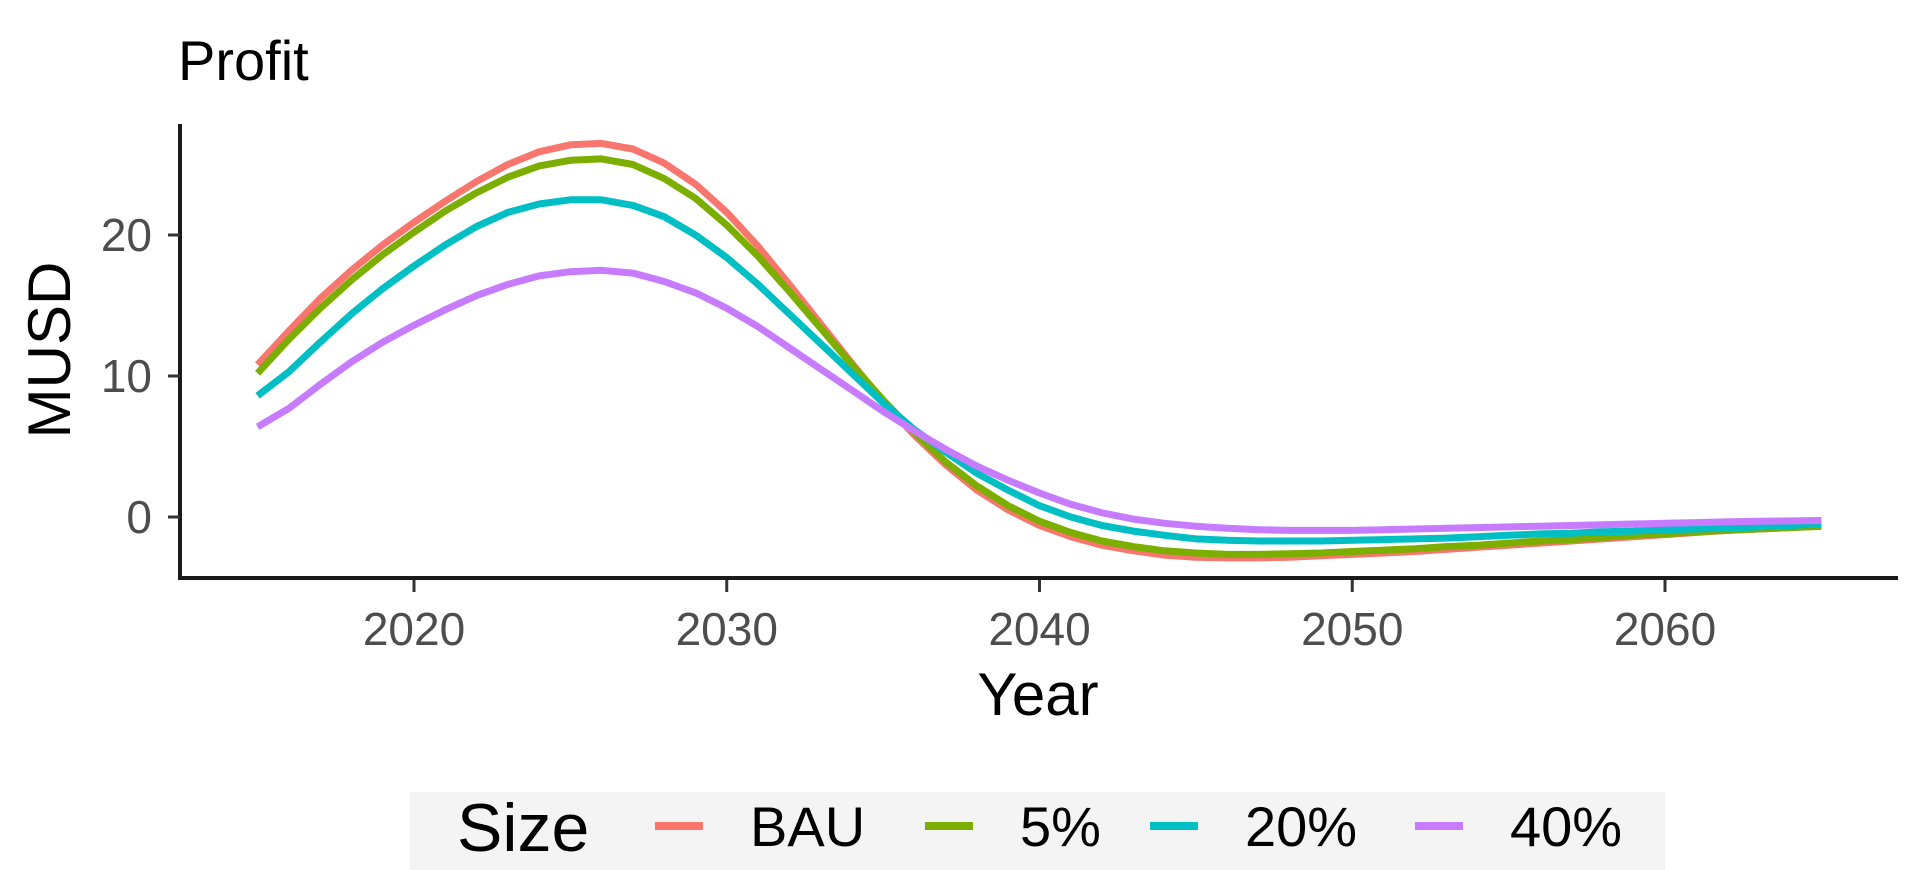 The image size is (1906, 870). Describe the element at coordinates (414, 629) in the screenshot. I see `x-tick-label: 2020` at that location.